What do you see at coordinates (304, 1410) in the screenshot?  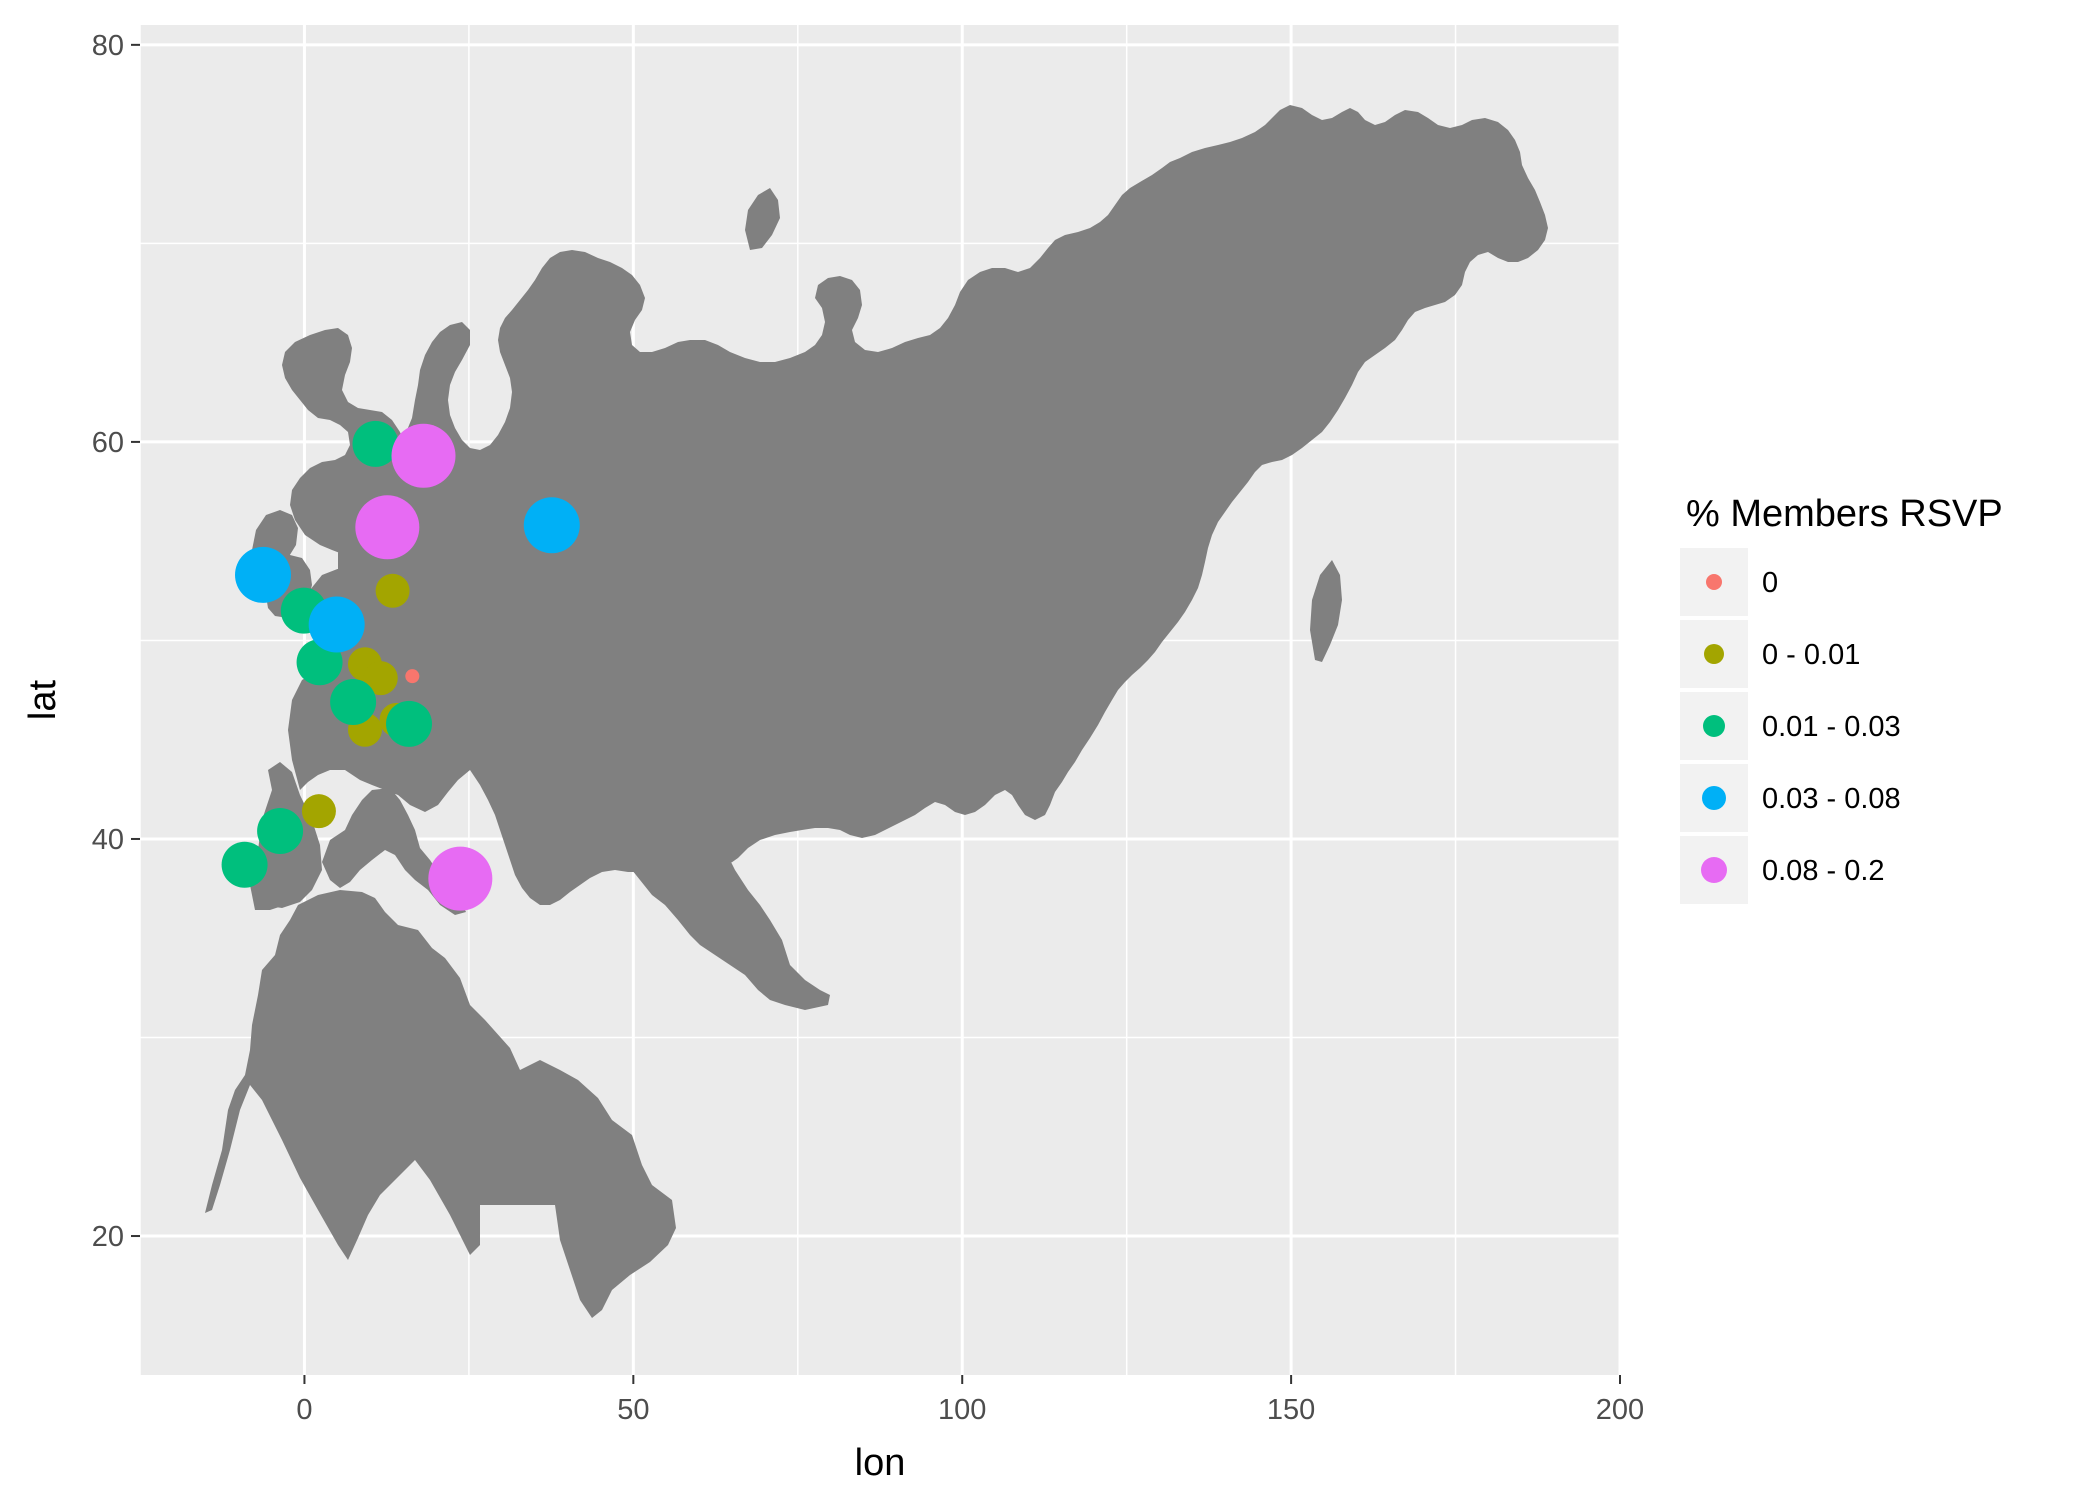 I see `x-tick-label: 0` at bounding box center [304, 1410].